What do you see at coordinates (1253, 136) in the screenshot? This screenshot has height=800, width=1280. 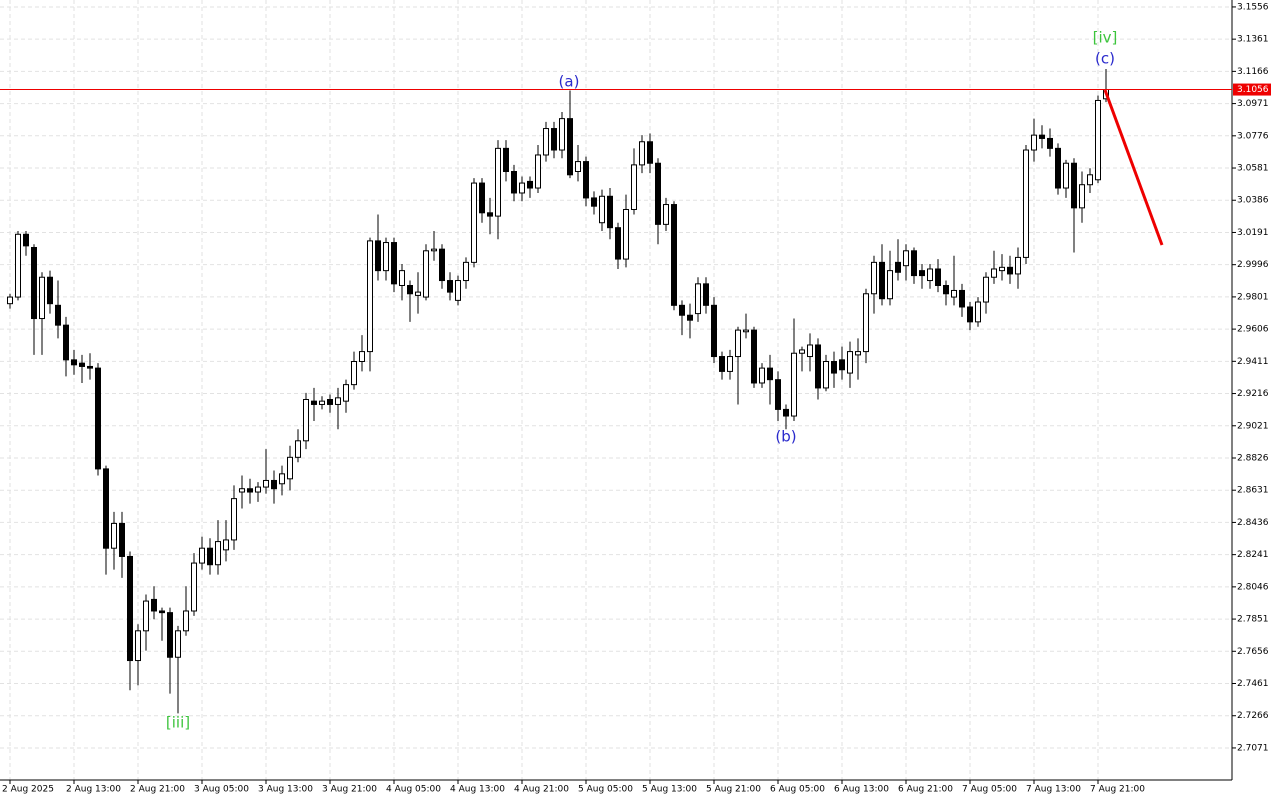 I see `y-tick-label: 3.0776` at bounding box center [1253, 136].